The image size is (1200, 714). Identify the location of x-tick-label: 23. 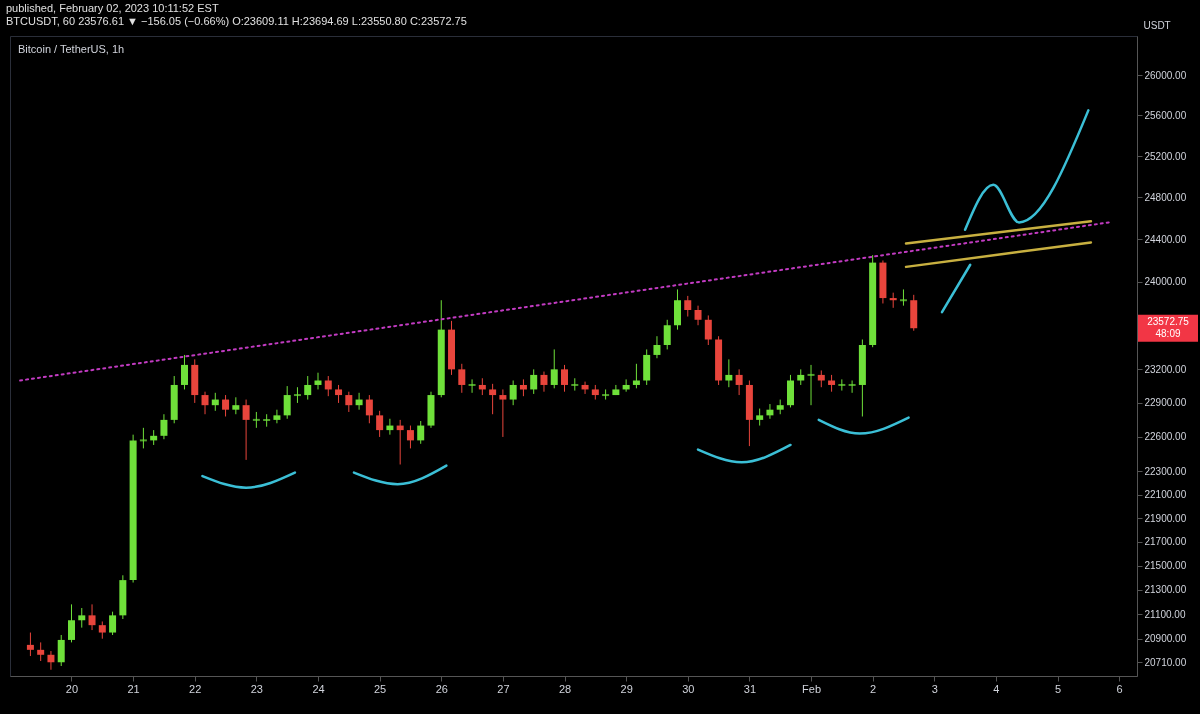
(256, 688).